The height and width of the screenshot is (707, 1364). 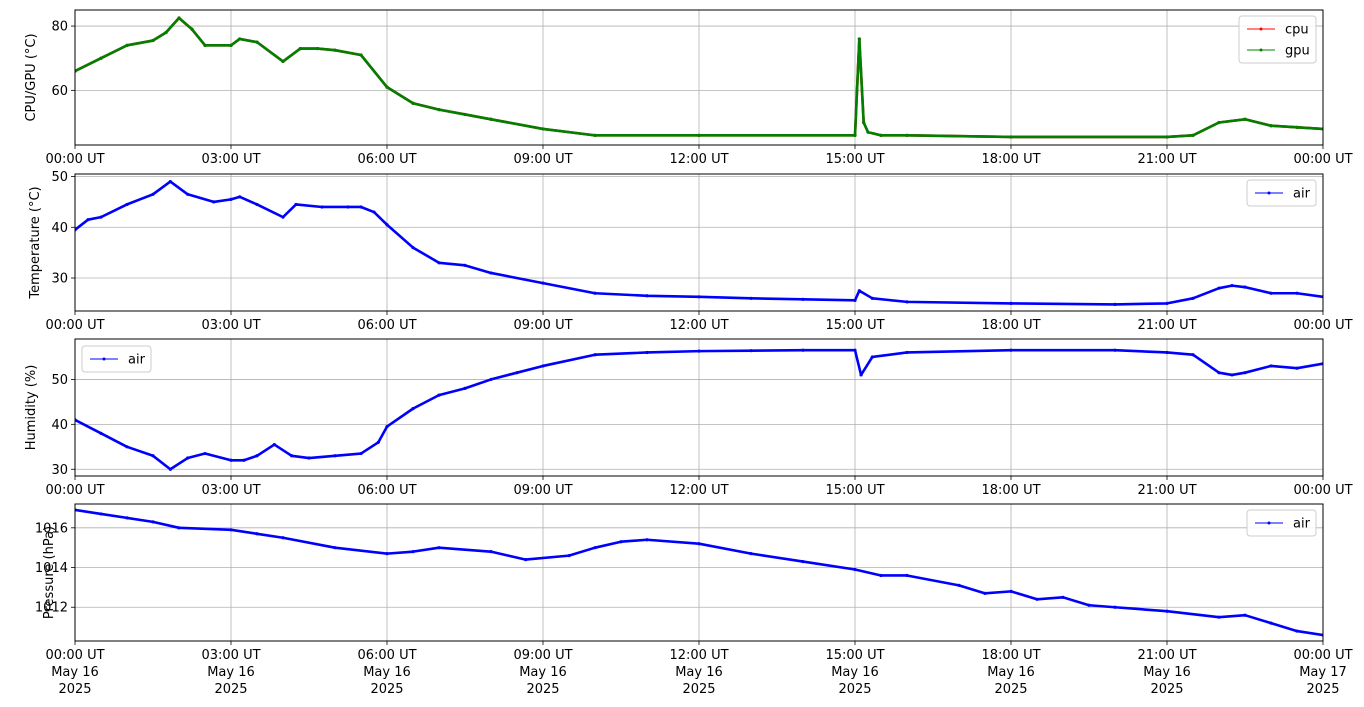 I want to click on y-tick-label: 60, so click(x=59, y=91).